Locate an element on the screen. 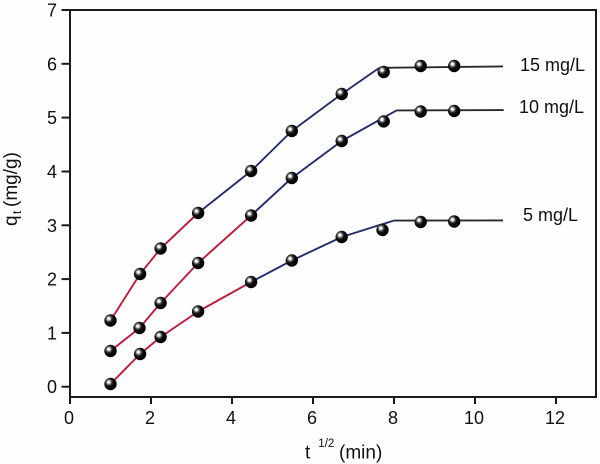 The height and width of the screenshot is (464, 600). svg-text: 10 mg/L is located at coordinates (551, 107).